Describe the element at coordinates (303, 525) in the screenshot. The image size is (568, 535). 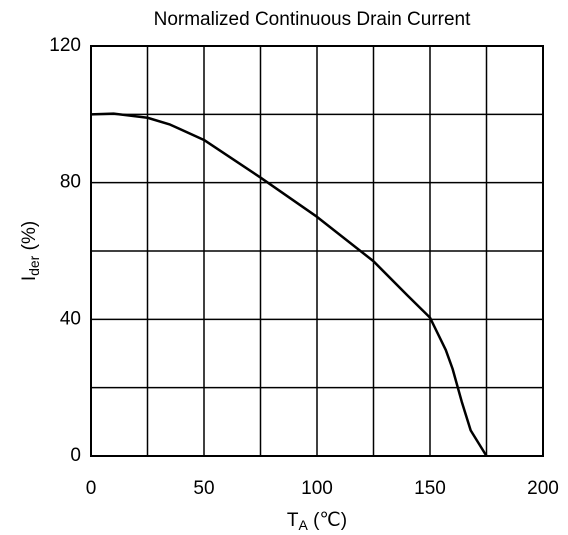
I see `x-label-sub: A` at that location.